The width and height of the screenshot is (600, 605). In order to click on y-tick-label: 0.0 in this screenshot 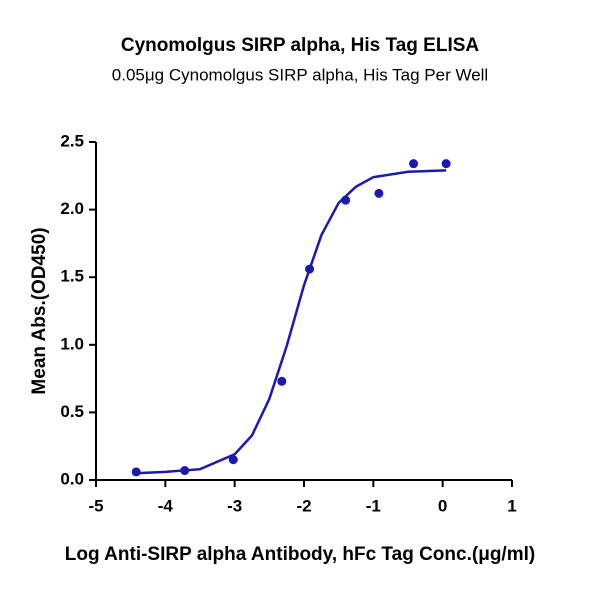, I will do `click(72, 478)`.